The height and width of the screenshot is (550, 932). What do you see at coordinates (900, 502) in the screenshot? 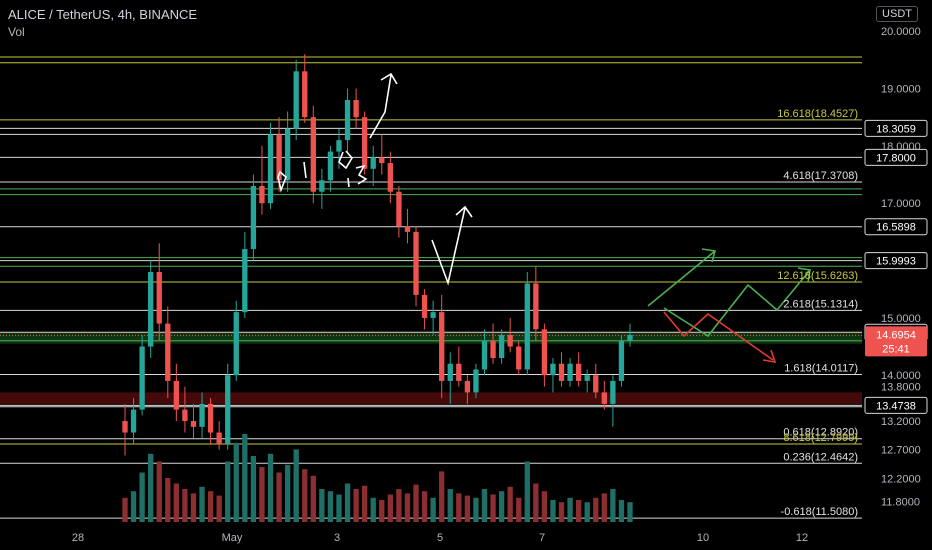
I see `price-tick-label: 11.8000` at bounding box center [900, 502].